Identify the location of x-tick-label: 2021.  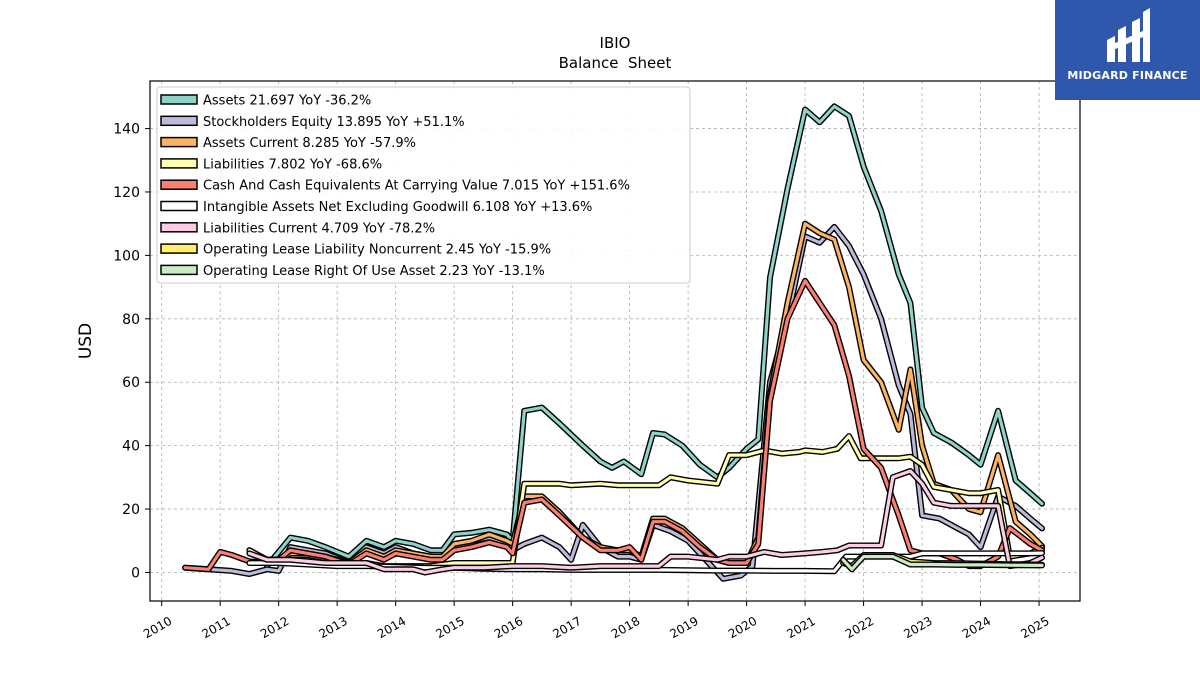
(800, 627).